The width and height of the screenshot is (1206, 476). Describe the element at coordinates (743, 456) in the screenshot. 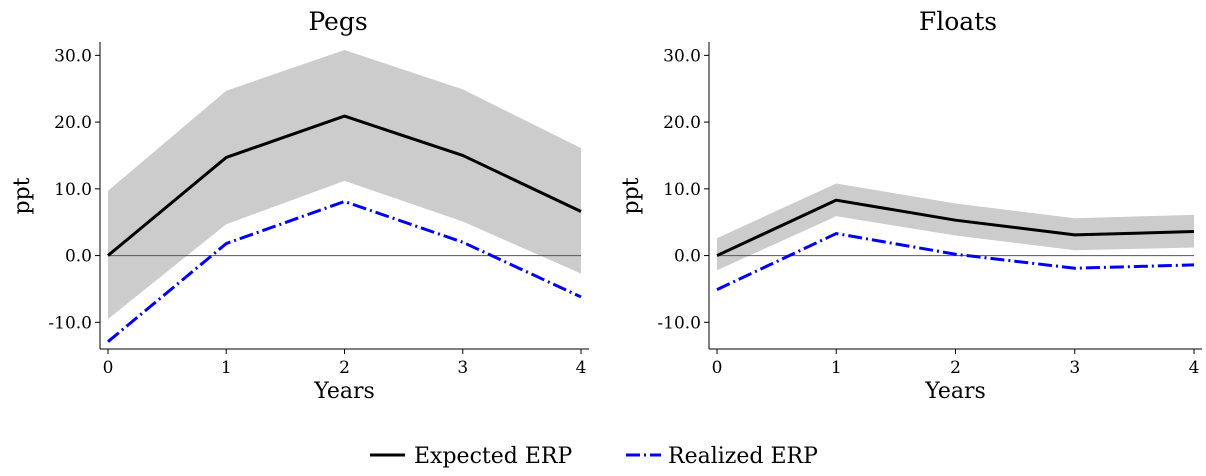

I see `legend-label-realized: Realized ERP` at that location.